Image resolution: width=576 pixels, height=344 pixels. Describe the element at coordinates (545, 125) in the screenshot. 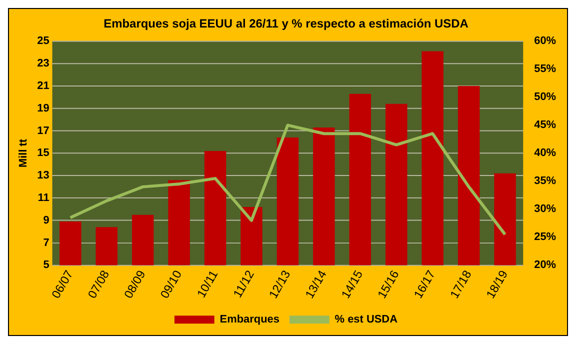

I see `y2-tick-label: 45%` at that location.